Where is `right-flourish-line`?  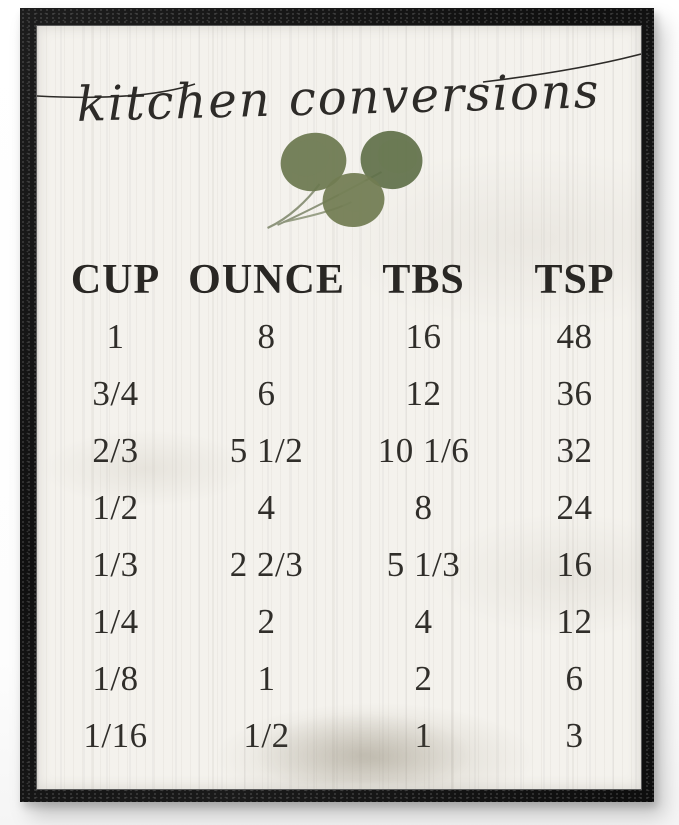
right-flourish-line is located at coordinates (561, 68).